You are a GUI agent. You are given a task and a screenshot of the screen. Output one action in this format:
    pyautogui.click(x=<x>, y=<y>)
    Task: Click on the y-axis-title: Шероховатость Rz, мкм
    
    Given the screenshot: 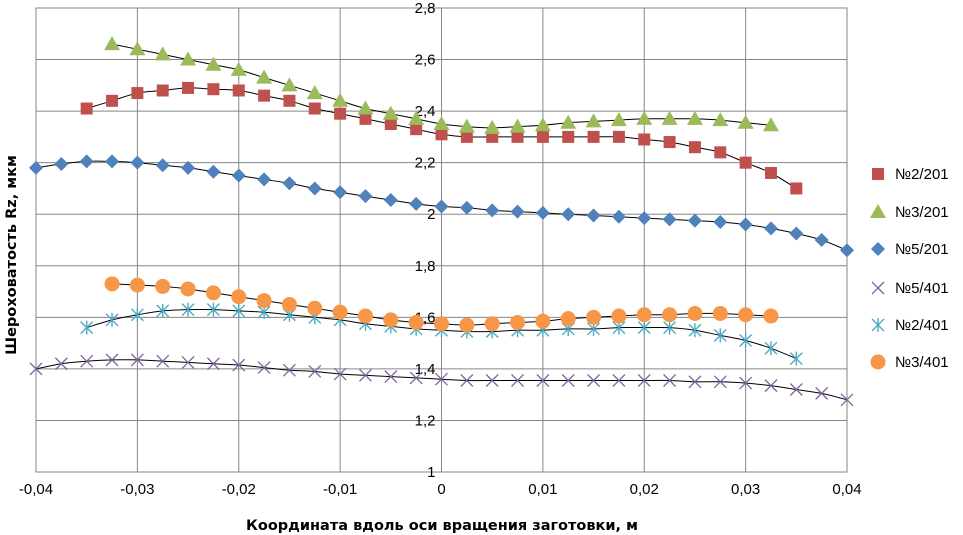 What is the action you would take?
    pyautogui.click(x=12, y=255)
    